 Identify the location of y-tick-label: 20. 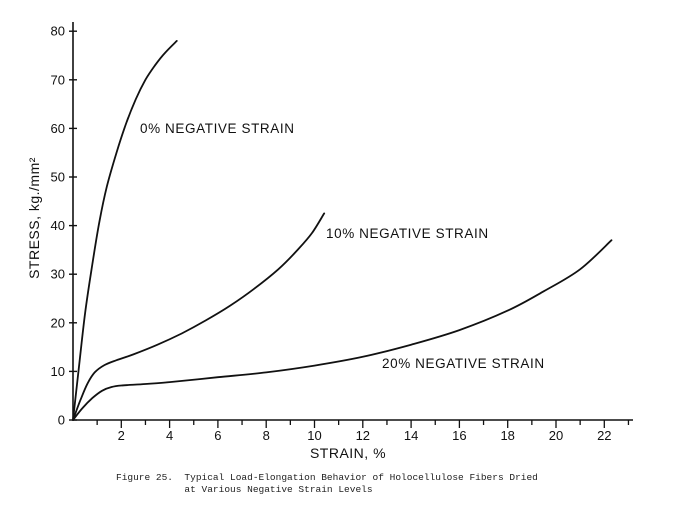
(58, 322).